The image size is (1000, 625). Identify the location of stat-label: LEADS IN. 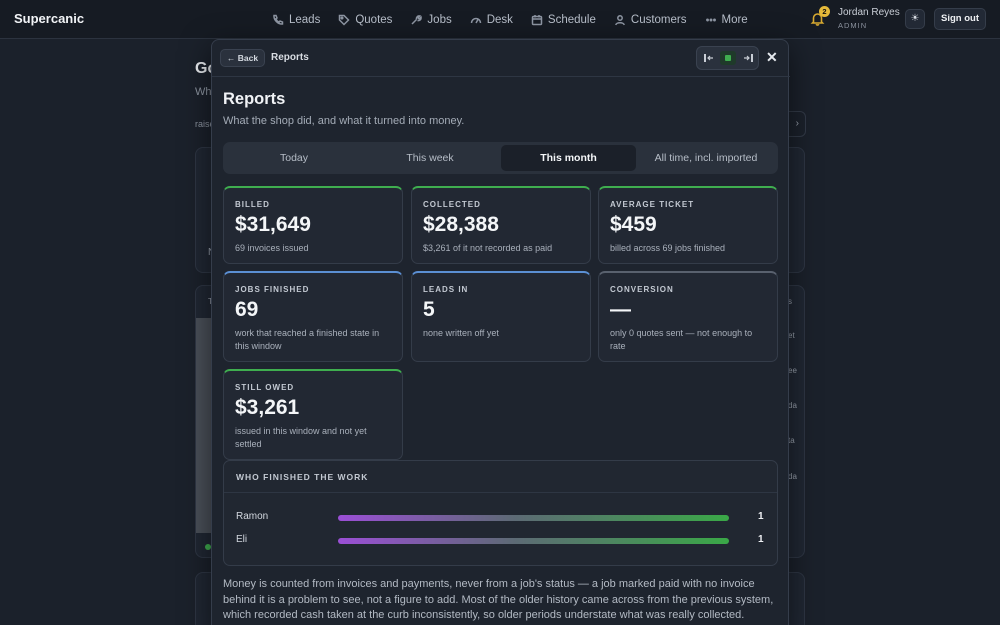
(446, 289).